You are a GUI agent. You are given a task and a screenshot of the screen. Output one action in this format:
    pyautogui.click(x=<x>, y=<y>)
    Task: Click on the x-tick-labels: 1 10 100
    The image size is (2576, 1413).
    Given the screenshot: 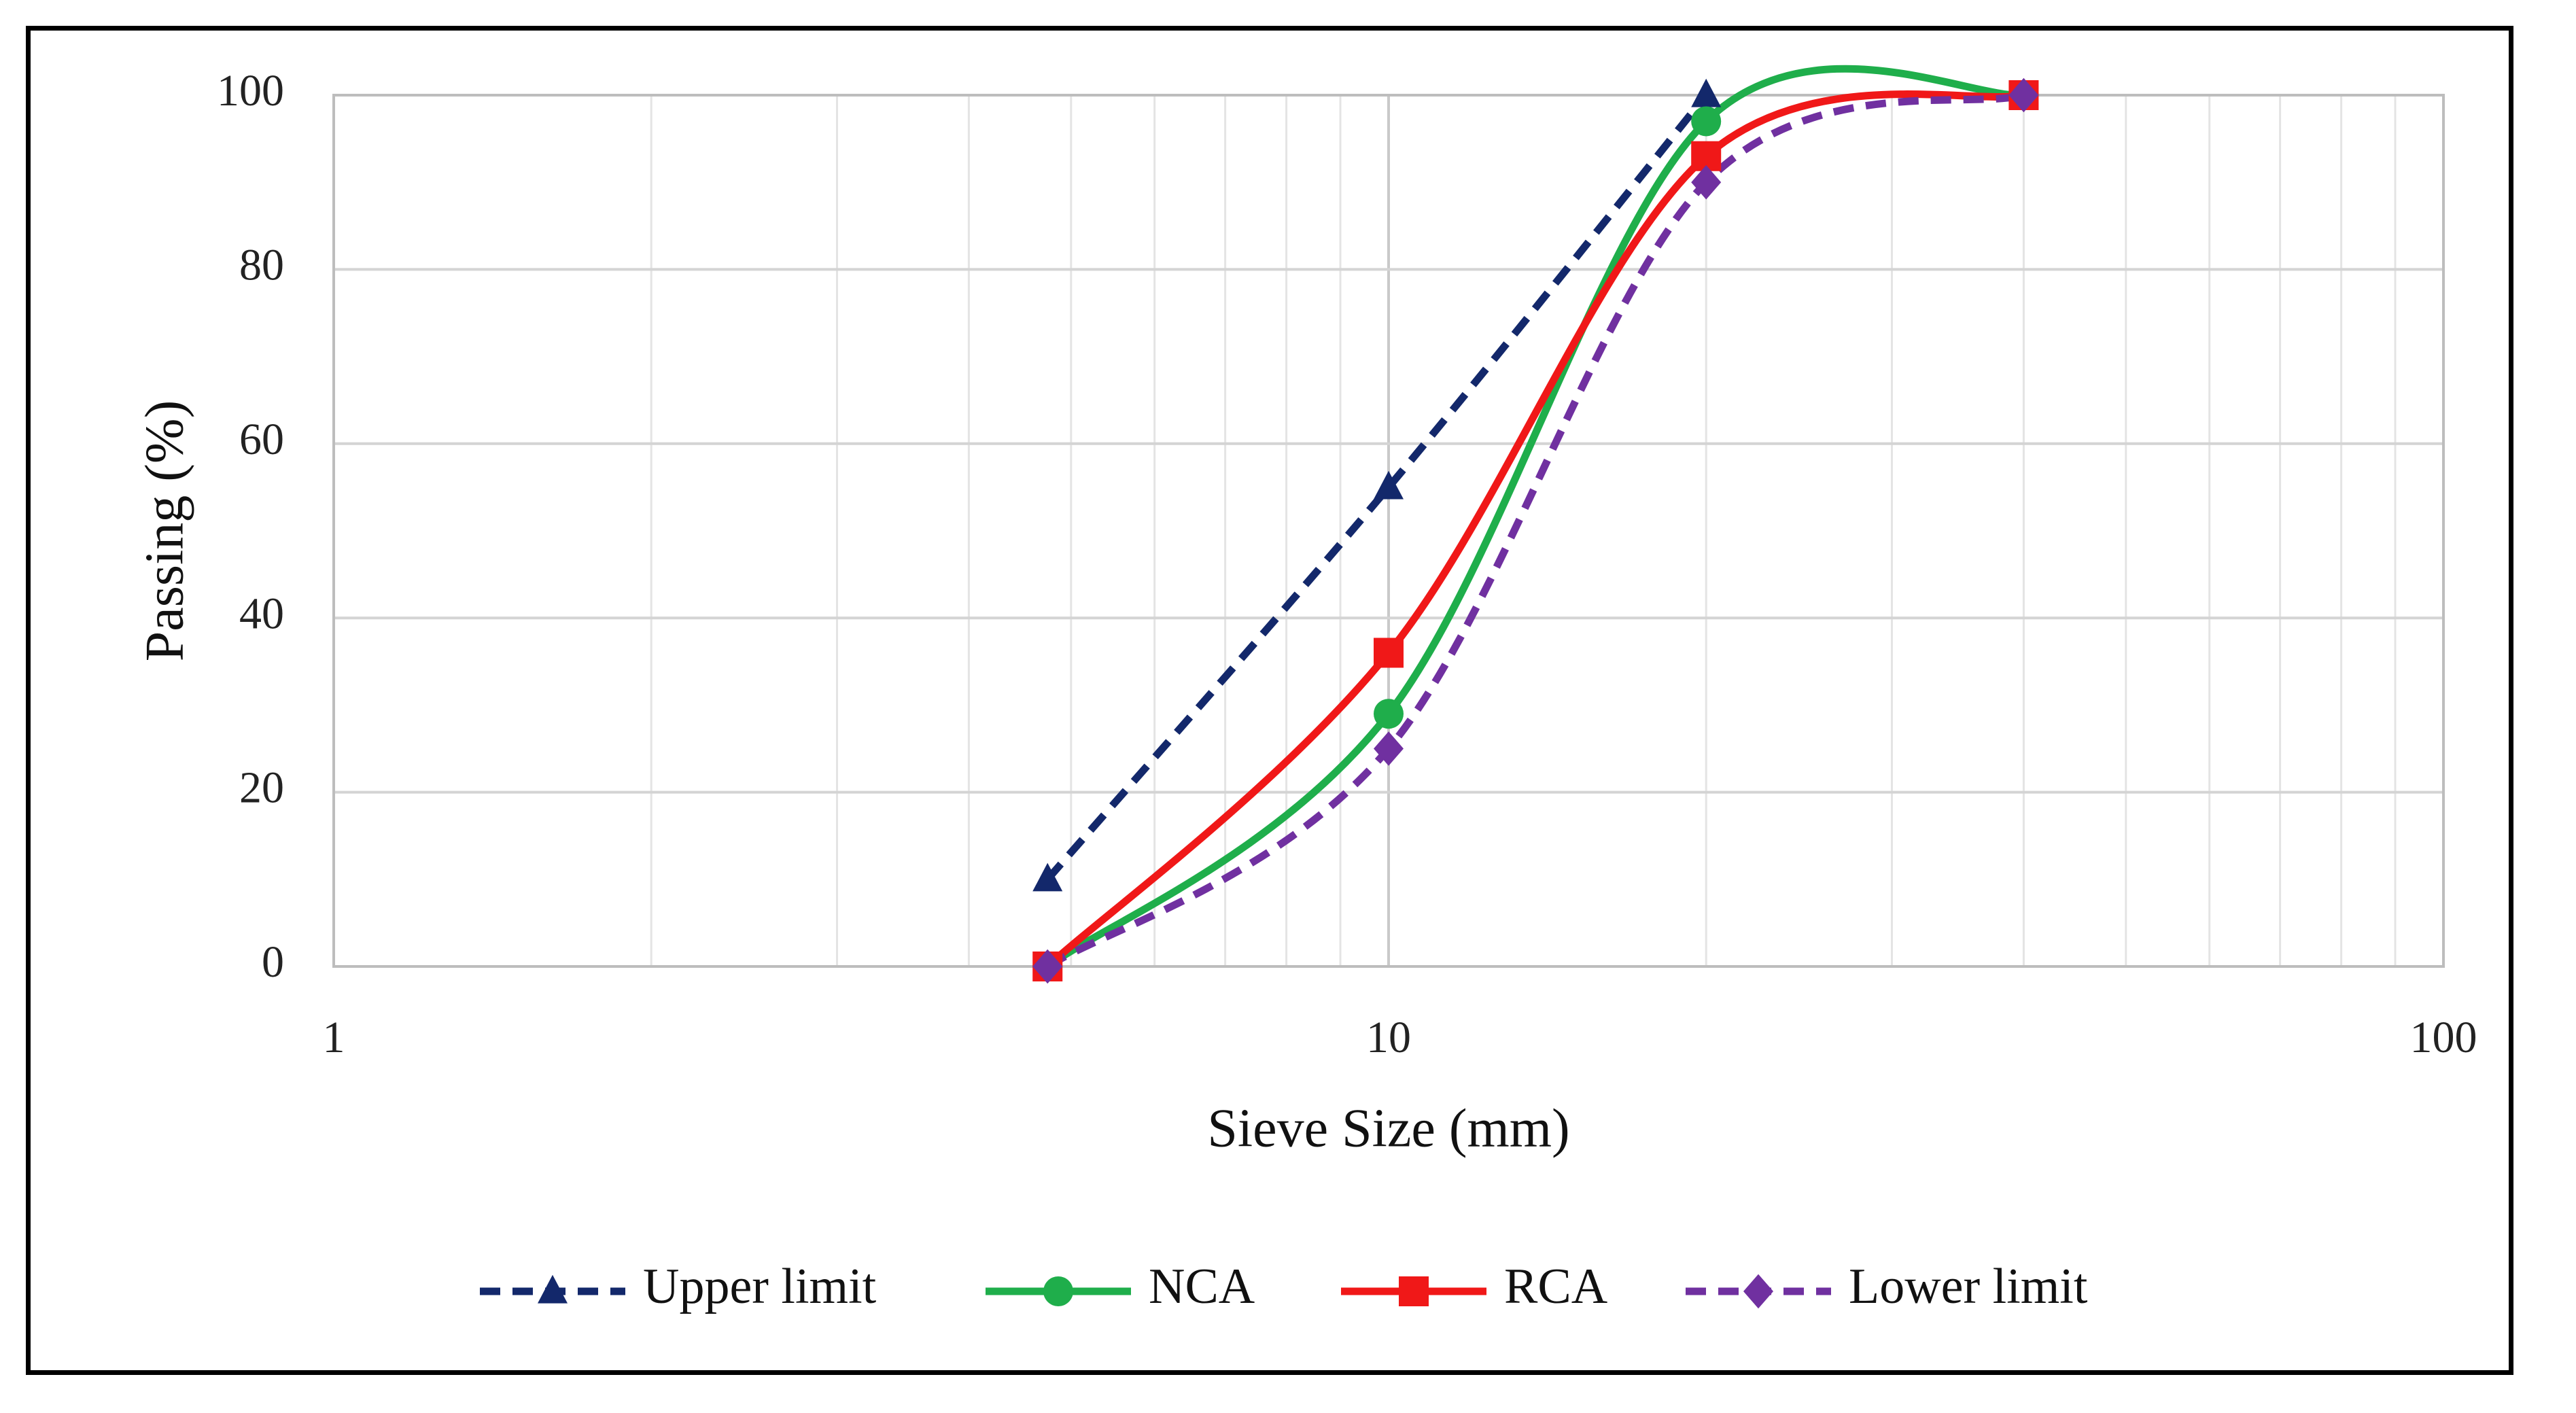 What is the action you would take?
    pyautogui.click(x=1400, y=1037)
    